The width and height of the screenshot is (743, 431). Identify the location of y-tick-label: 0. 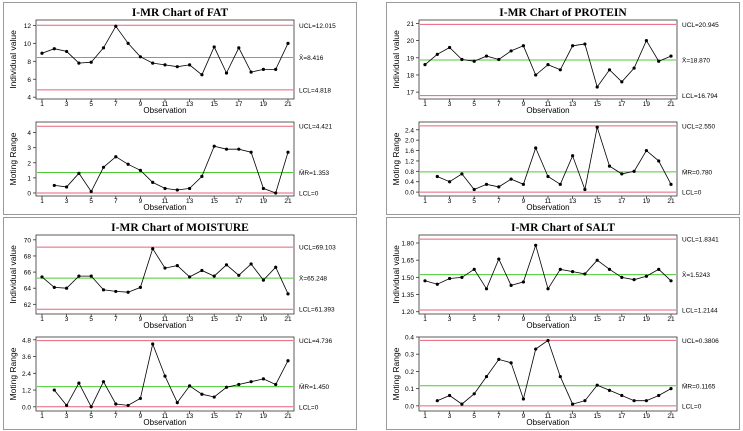
(29, 193).